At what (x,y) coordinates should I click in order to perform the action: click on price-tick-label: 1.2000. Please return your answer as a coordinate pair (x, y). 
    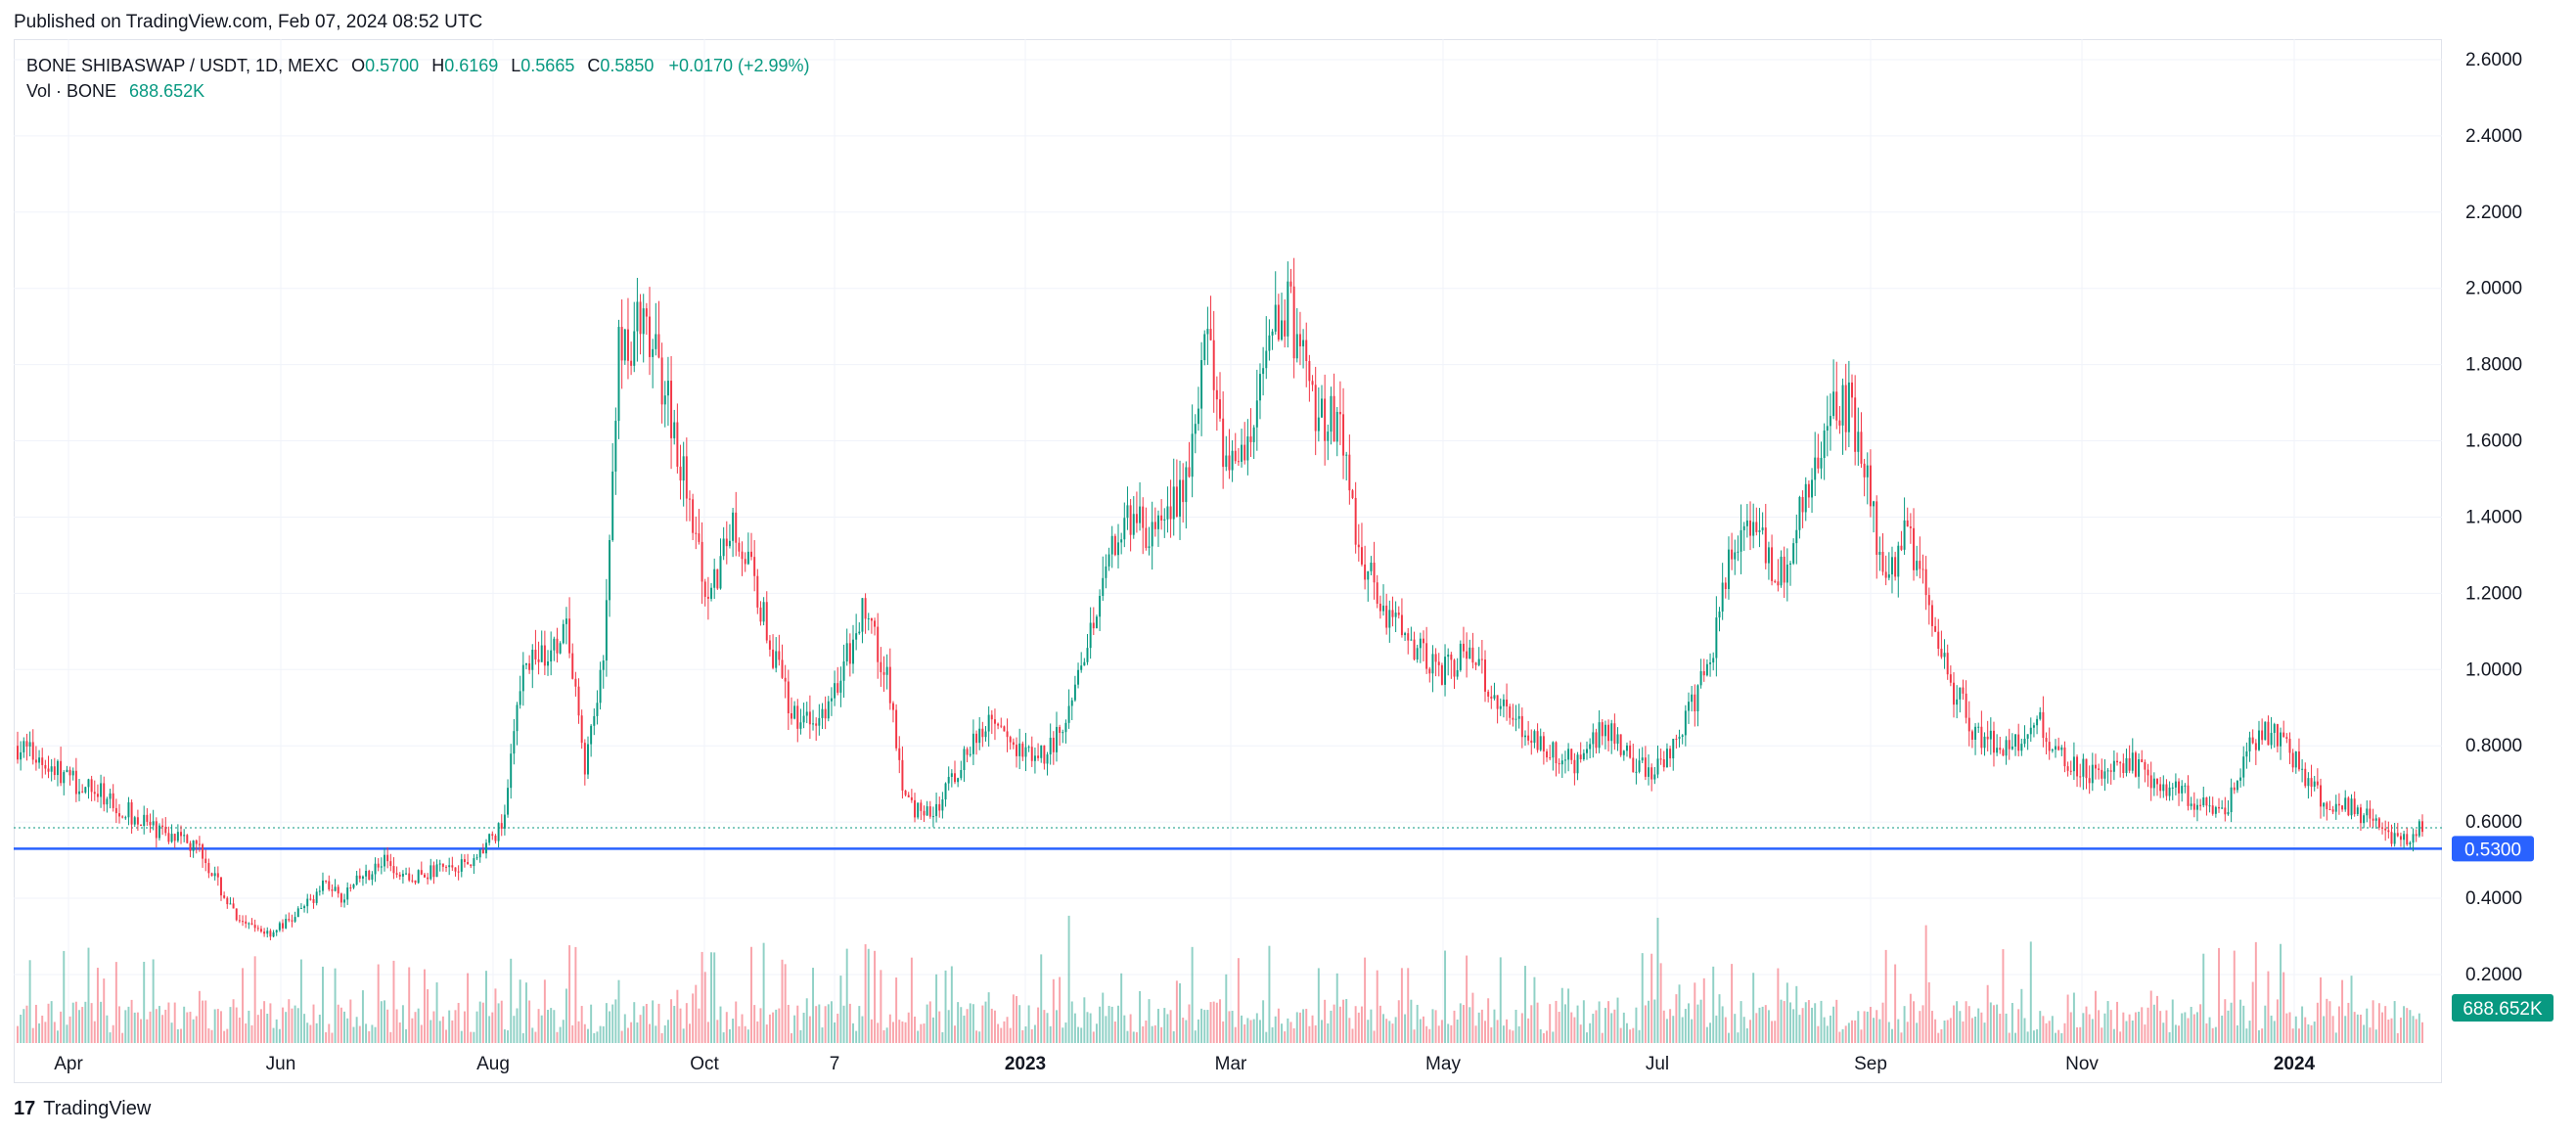
    Looking at the image, I should click on (2493, 593).